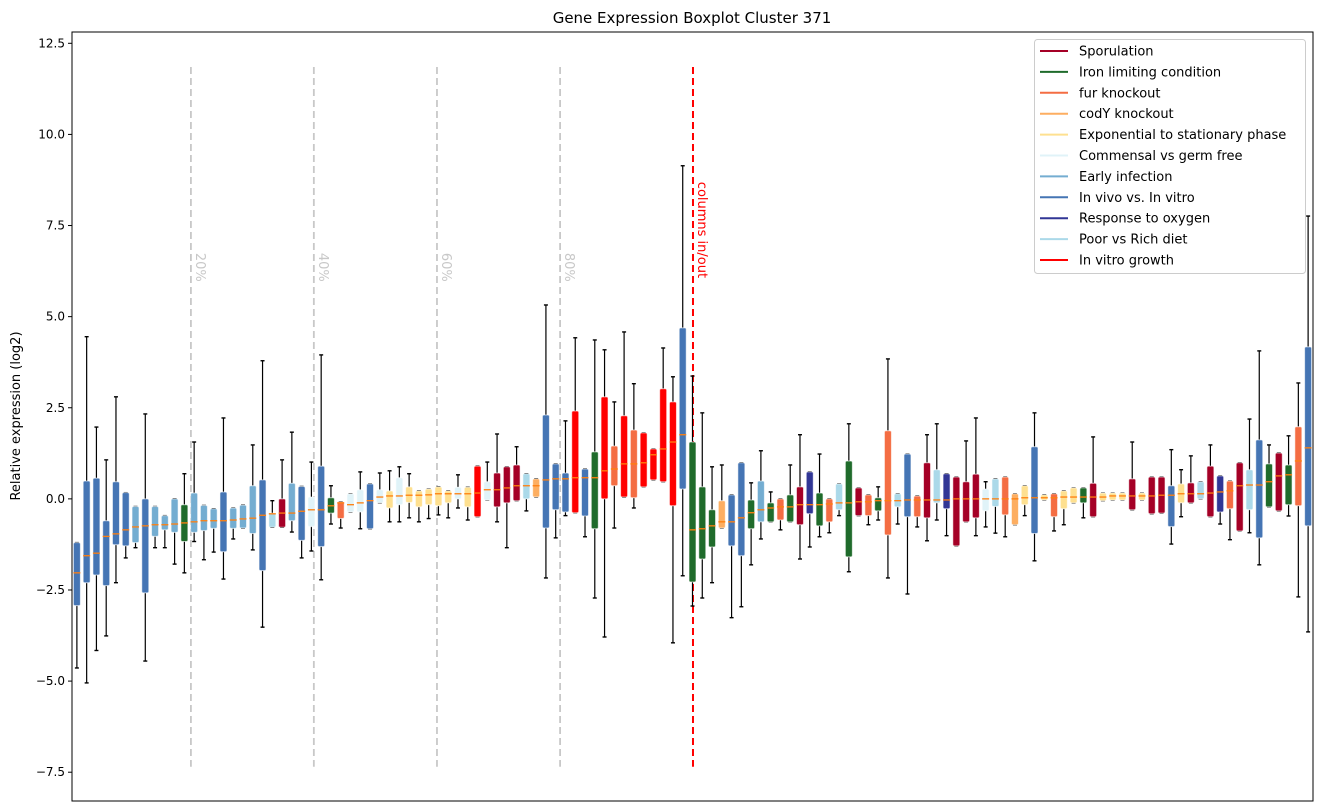 The height and width of the screenshot is (812, 1322). What do you see at coordinates (55, 226) in the screenshot?
I see `y-tick-label: 7.5` at bounding box center [55, 226].